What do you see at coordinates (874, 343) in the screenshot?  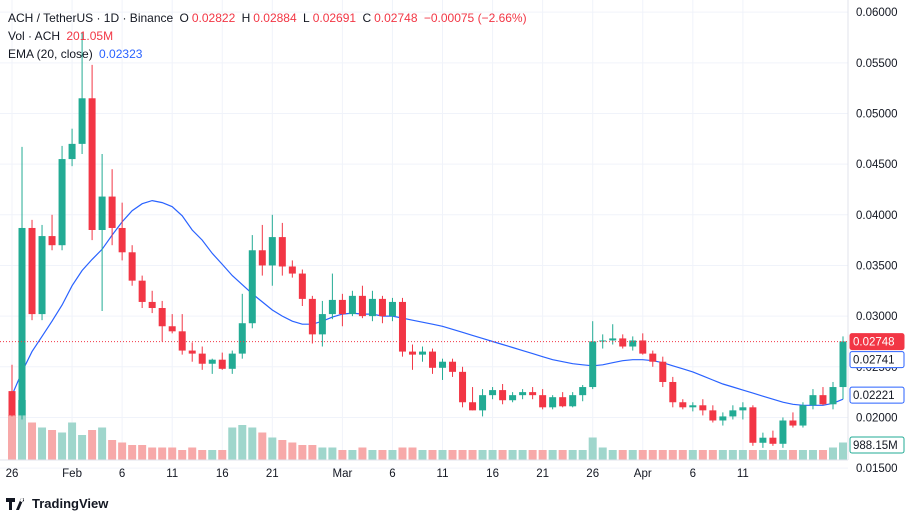 I see `last-price-tag-text: 0.02748` at bounding box center [874, 343].